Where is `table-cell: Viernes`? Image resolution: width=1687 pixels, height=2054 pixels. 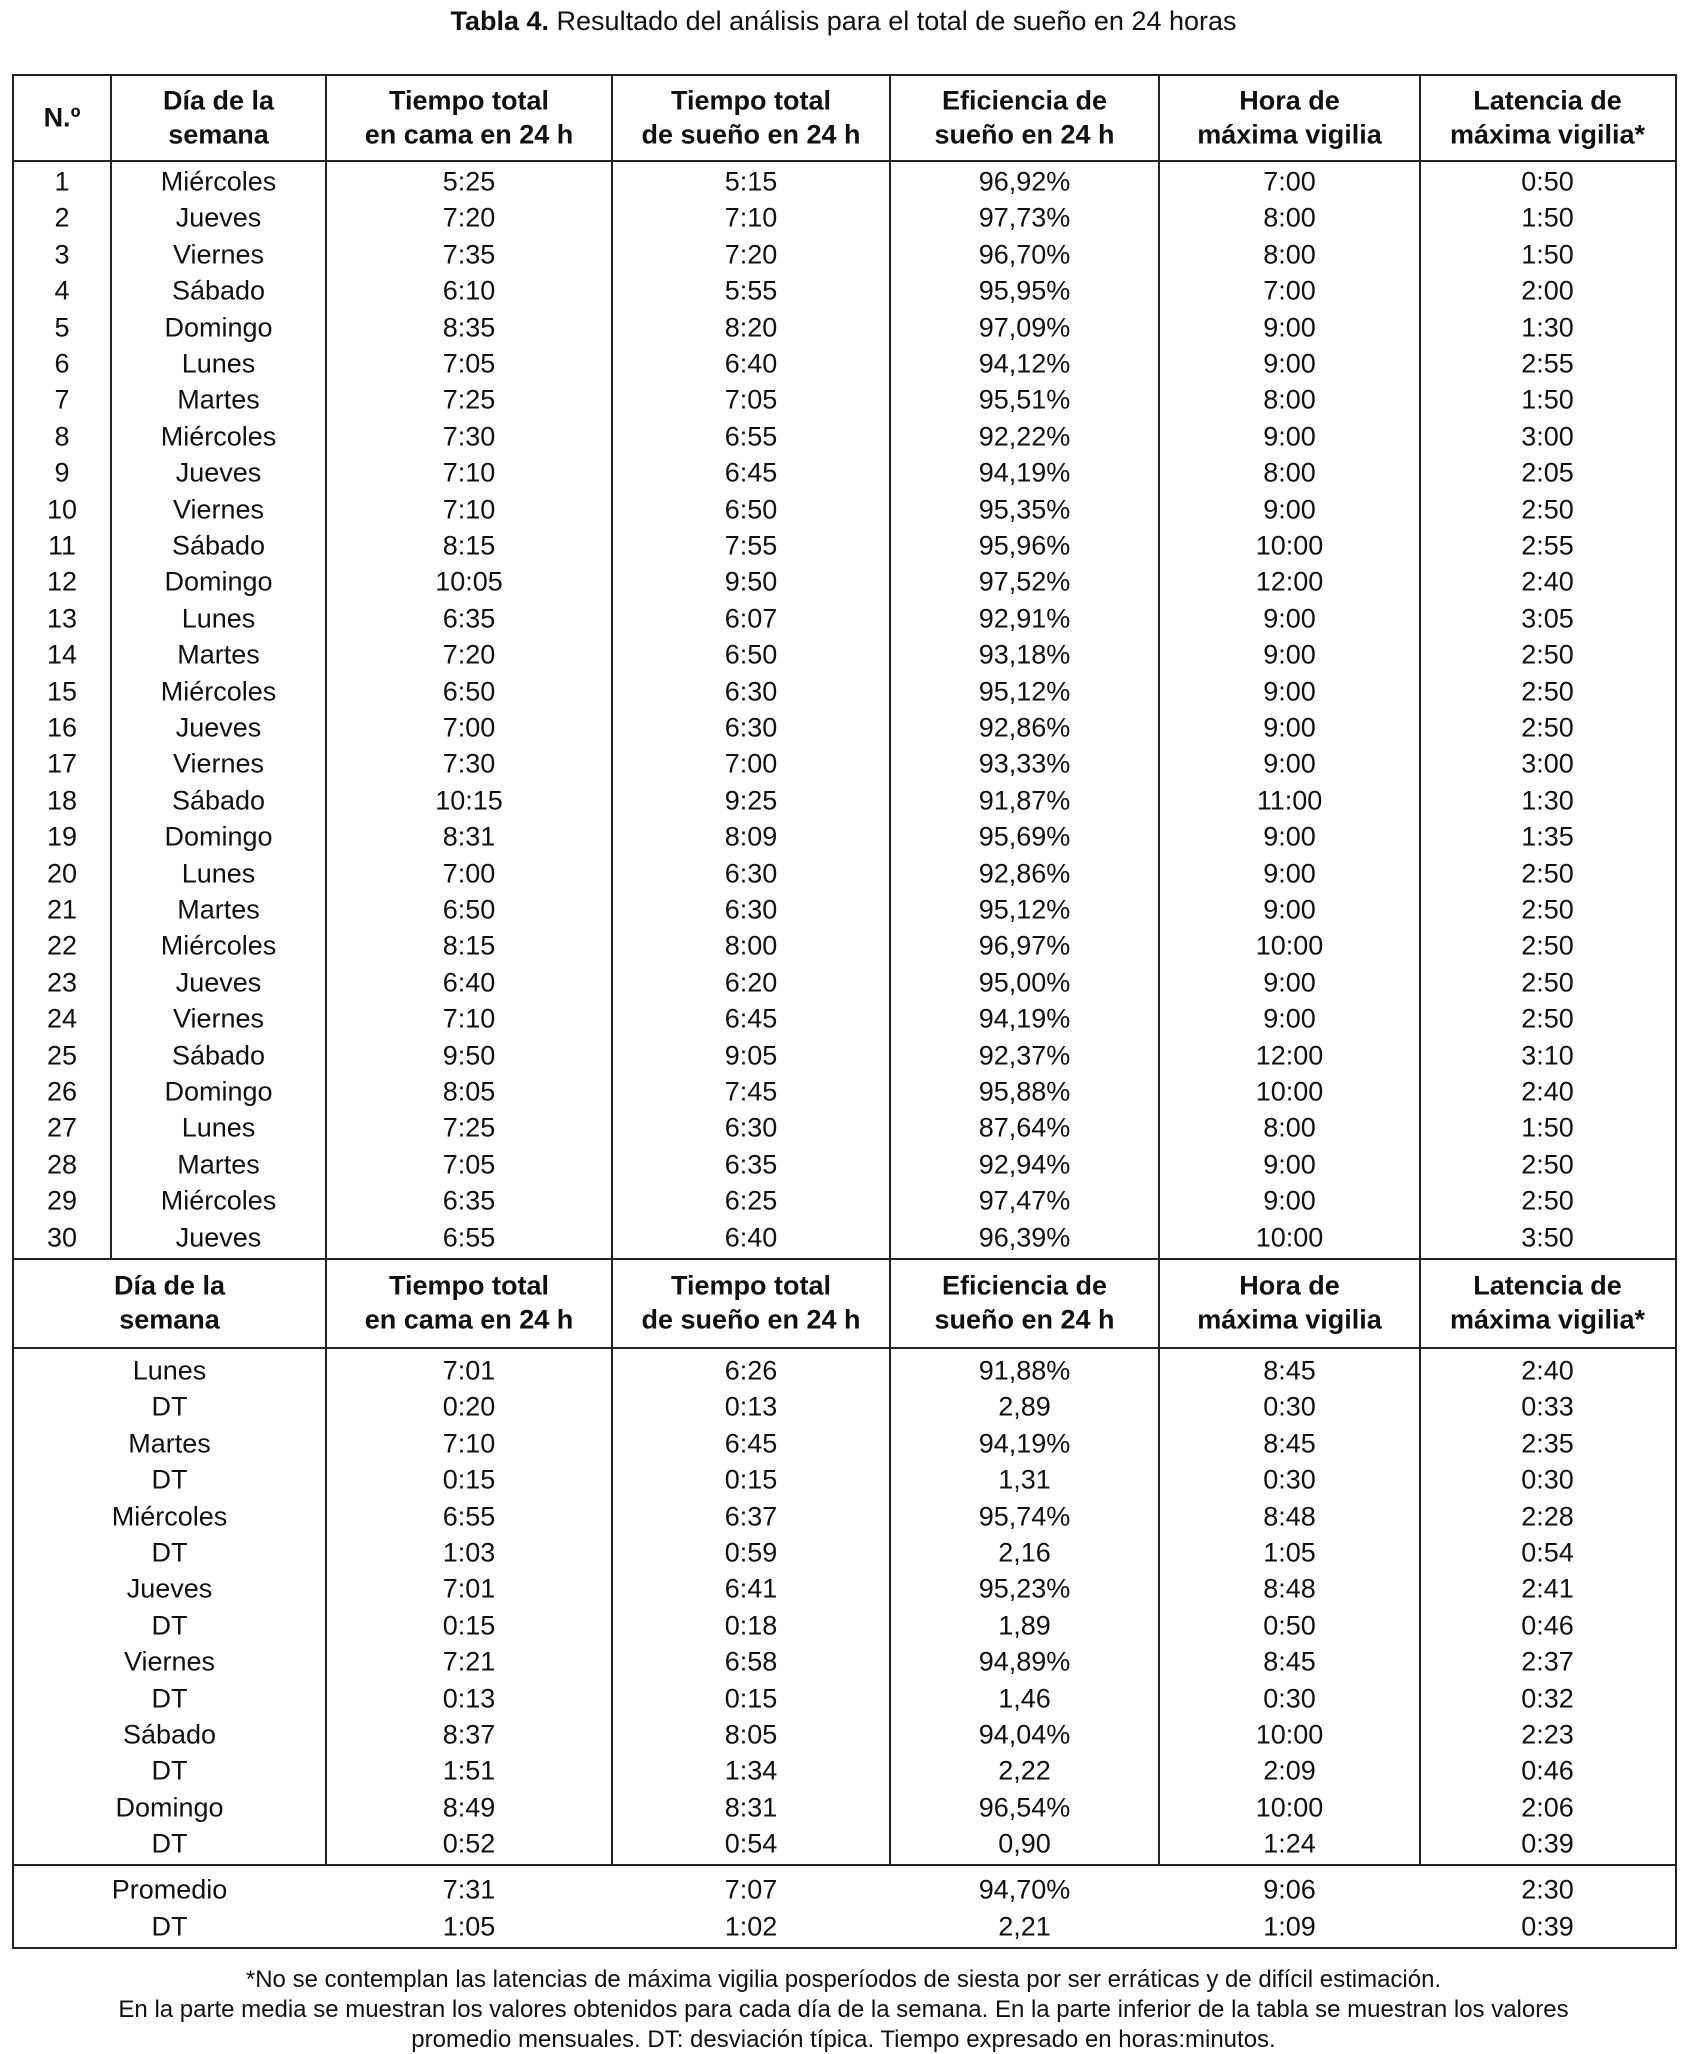
table-cell: Viernes is located at coordinates (218, 763).